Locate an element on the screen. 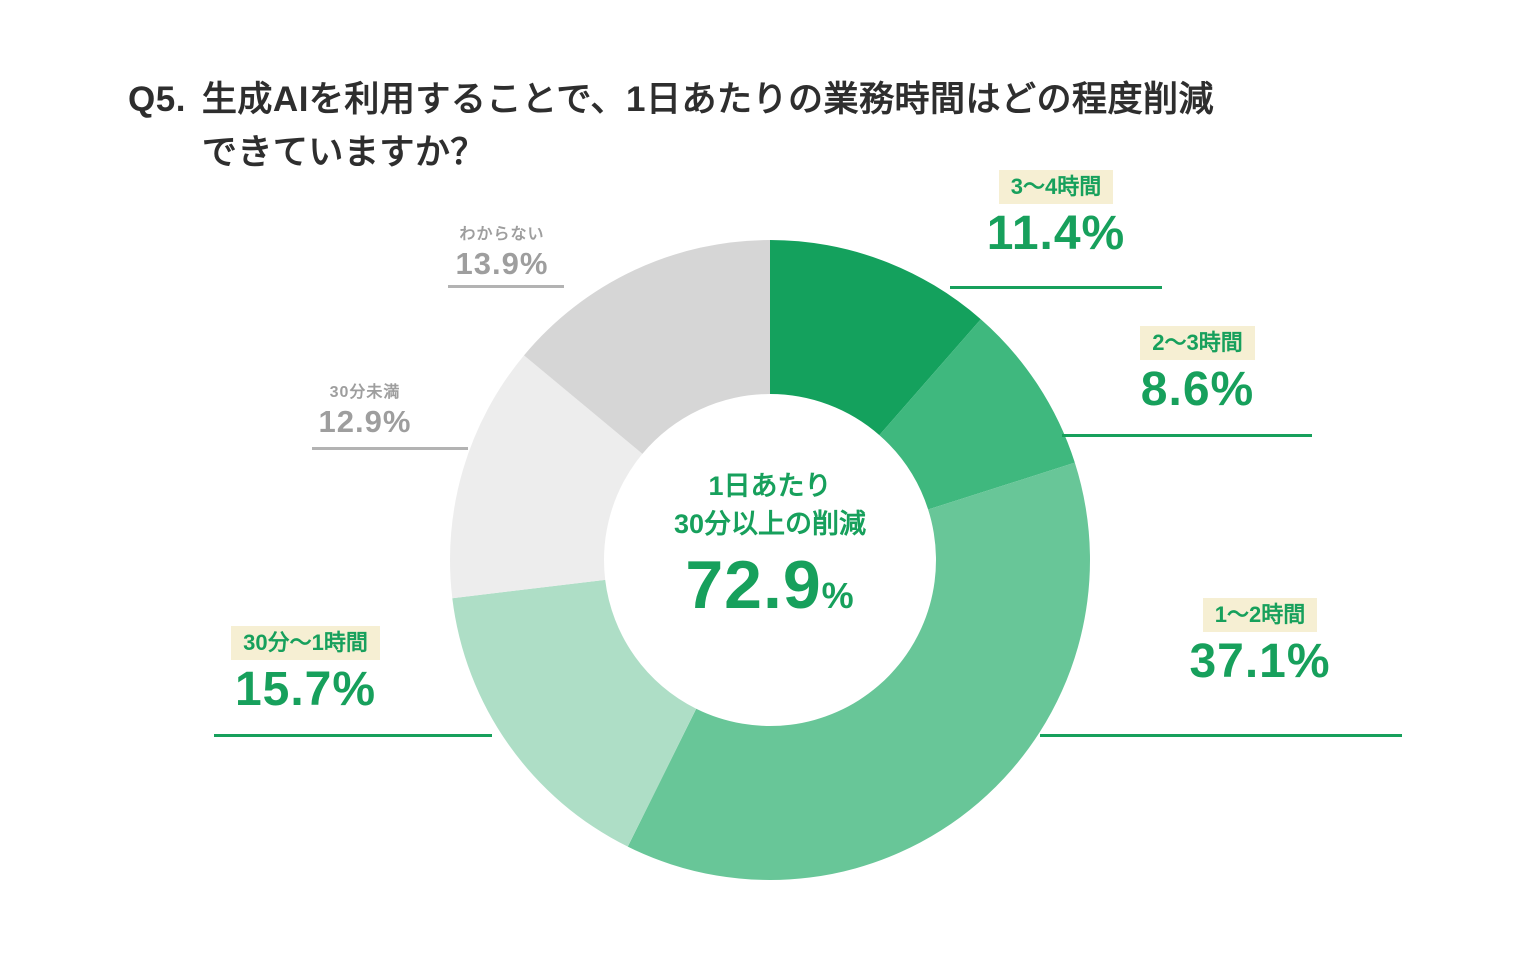 The width and height of the screenshot is (1536, 960). center-label-value: 72.9% is located at coordinates (770, 584).